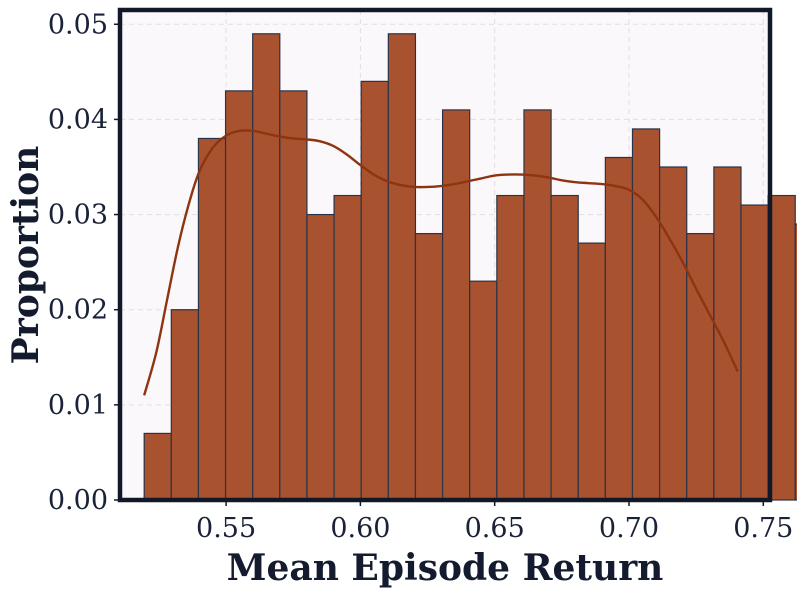 This screenshot has width=797, height=597. What do you see at coordinates (445, 568) in the screenshot?
I see `x-axis-title: Mean Episode Return` at bounding box center [445, 568].